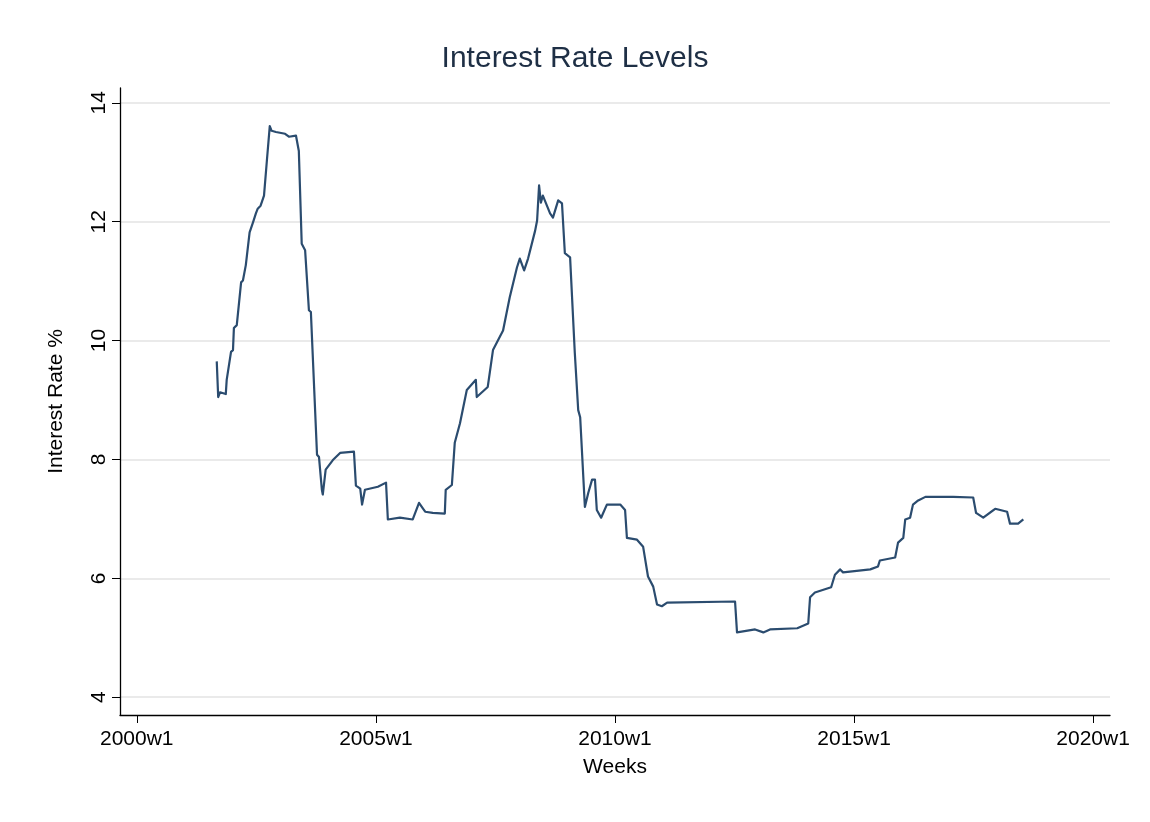 The height and width of the screenshot is (822, 1150). I want to click on x-tick-label: 2020w1, so click(1093, 737).